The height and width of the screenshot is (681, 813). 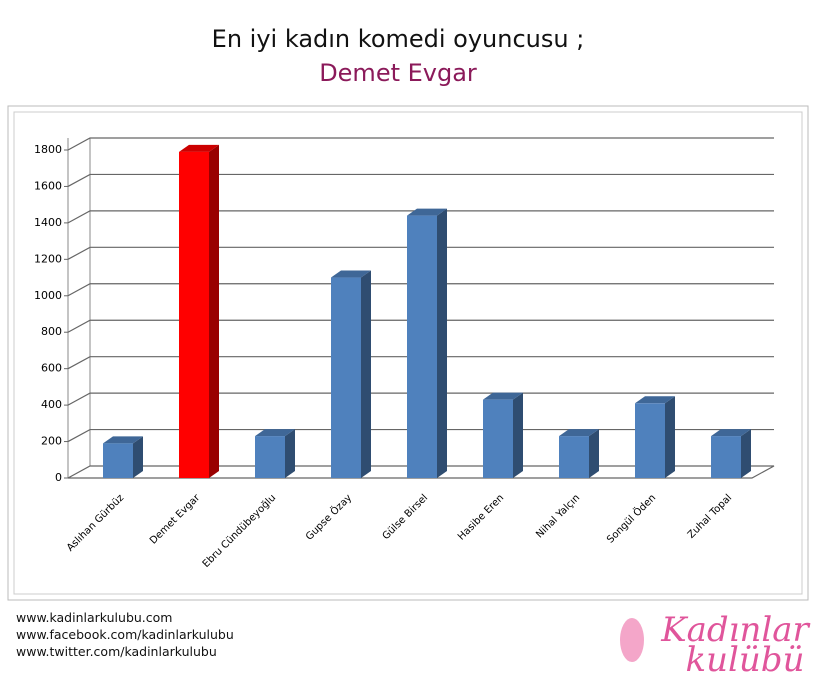 What do you see at coordinates (398, 73) in the screenshot?
I see `chart-subtitle: Demet Evgar` at bounding box center [398, 73].